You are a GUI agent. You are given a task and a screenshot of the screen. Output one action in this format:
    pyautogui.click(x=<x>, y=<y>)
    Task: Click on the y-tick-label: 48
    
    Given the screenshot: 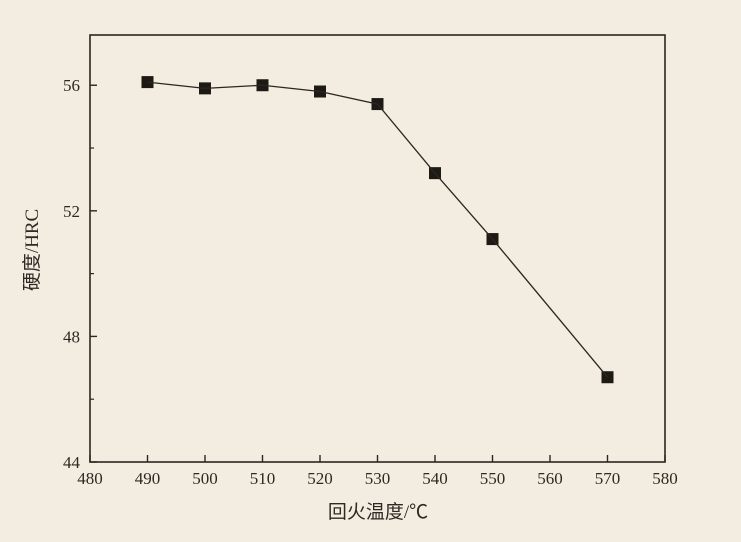 What is the action you would take?
    pyautogui.click(x=71, y=336)
    